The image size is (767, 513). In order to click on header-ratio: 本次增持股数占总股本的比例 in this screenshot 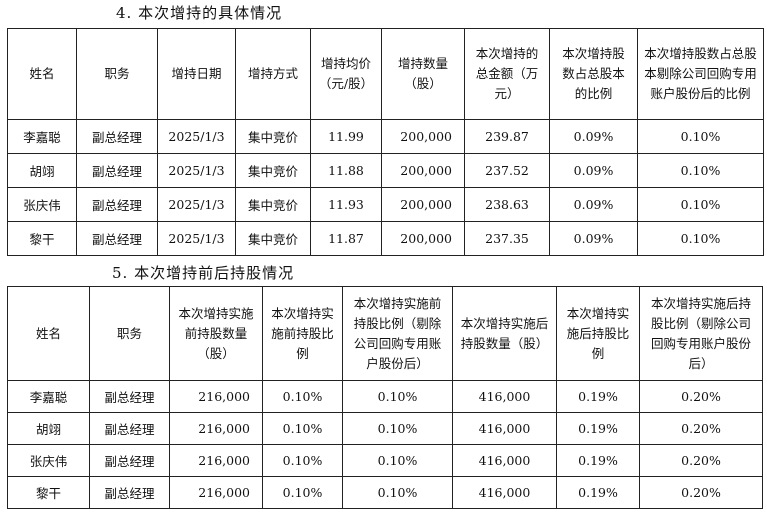, I will do `click(593, 74)`.